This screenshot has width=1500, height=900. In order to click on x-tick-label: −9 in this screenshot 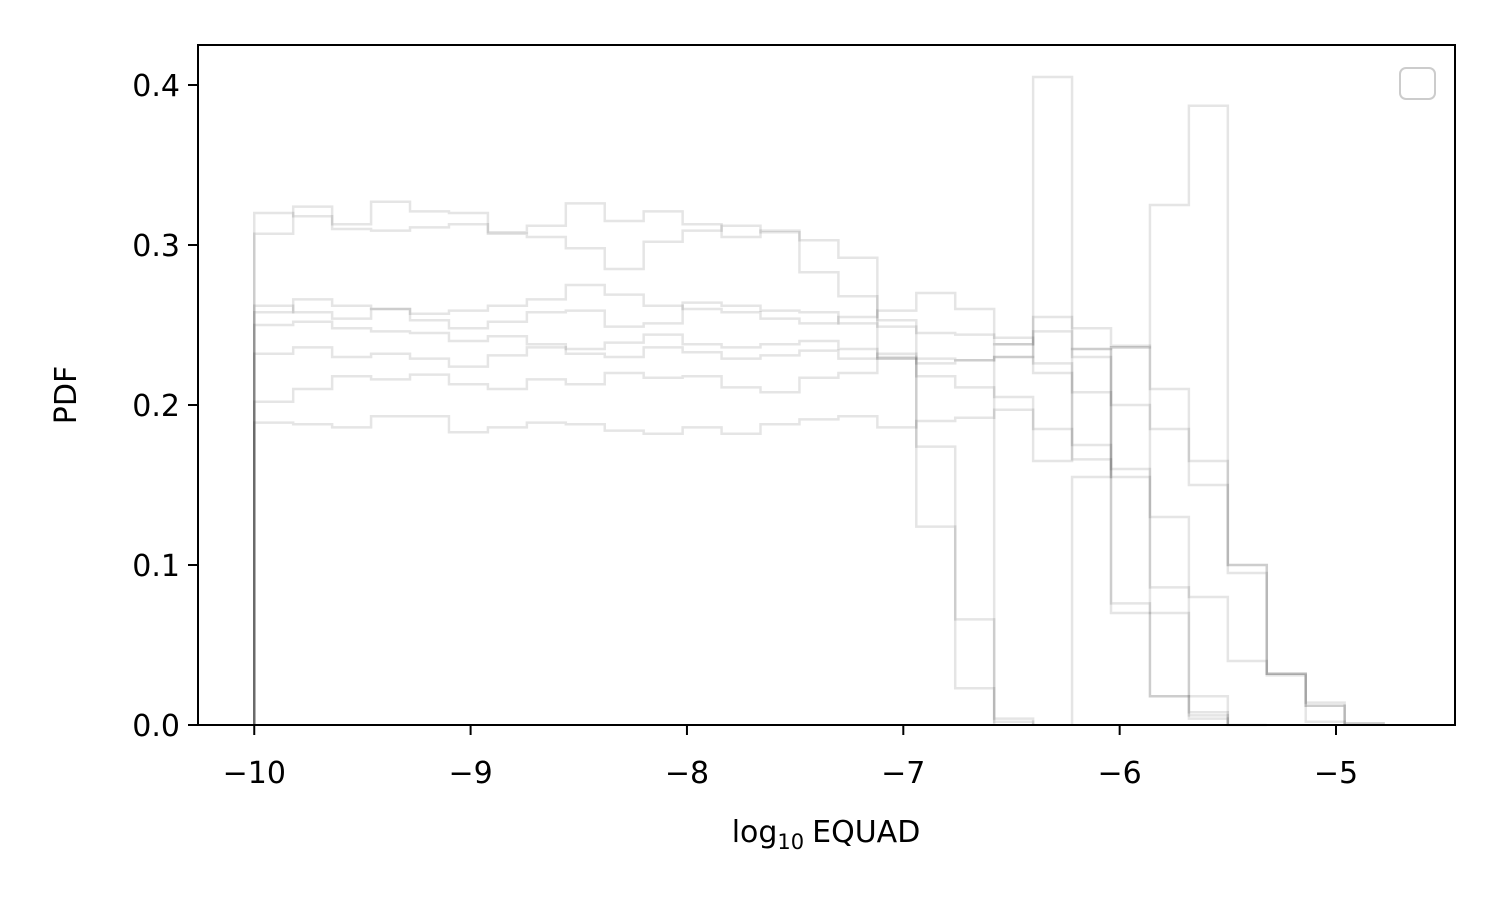, I will do `click(470, 773)`.